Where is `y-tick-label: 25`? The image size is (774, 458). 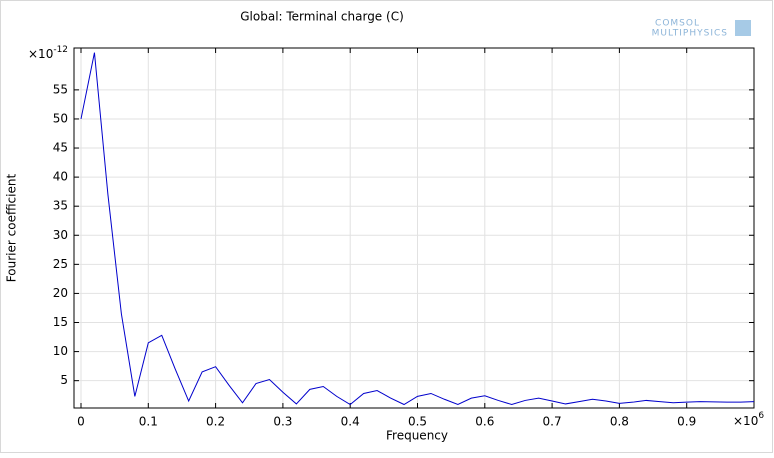
y-tick-label: 25 is located at coordinates (60, 264).